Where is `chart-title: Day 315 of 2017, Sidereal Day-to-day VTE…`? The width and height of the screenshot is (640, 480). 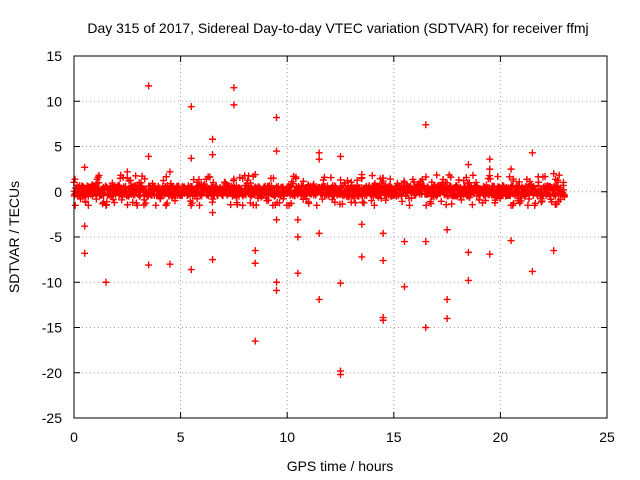
chart-title: Day 315 of 2017, Sidereal Day-to-day VTE… is located at coordinates (337, 28).